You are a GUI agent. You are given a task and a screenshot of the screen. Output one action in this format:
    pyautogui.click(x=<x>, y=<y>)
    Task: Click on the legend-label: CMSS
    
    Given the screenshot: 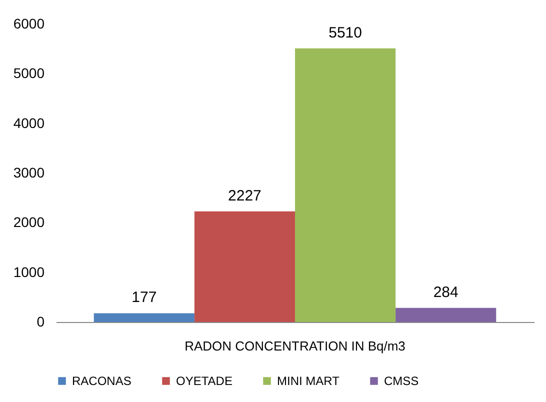 What is the action you would take?
    pyautogui.click(x=401, y=381)
    